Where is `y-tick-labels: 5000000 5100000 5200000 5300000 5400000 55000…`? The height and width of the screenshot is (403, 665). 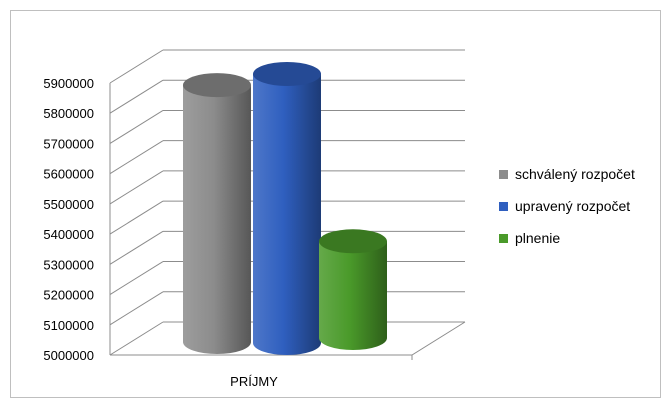 y-tick-labels: 5000000 5100000 5200000 5300000 5400000 55000… is located at coordinates (68, 219).